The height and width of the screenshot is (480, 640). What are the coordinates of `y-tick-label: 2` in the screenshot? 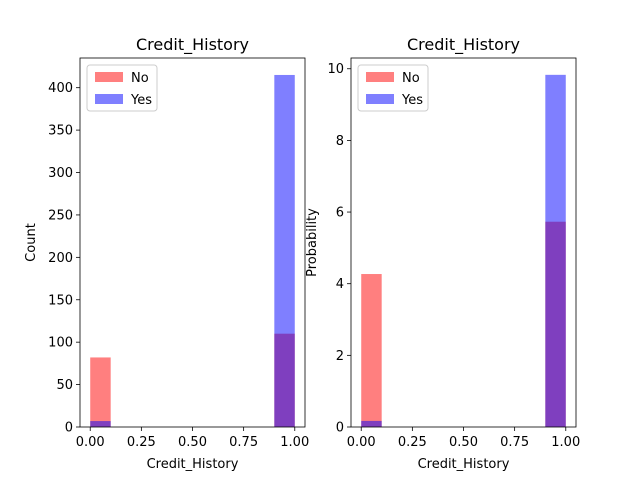 It's located at (340, 356).